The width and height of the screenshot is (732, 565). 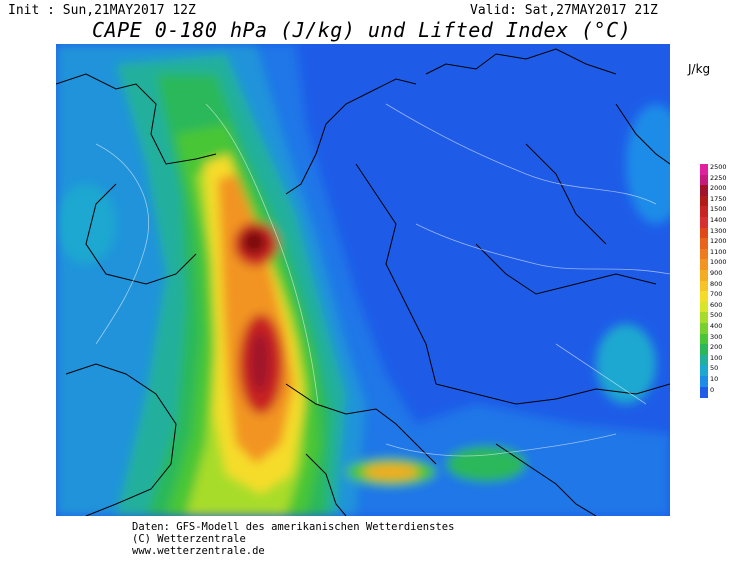 What do you see at coordinates (716, 336) in the screenshot?
I see `legend-label: 300` at bounding box center [716, 336].